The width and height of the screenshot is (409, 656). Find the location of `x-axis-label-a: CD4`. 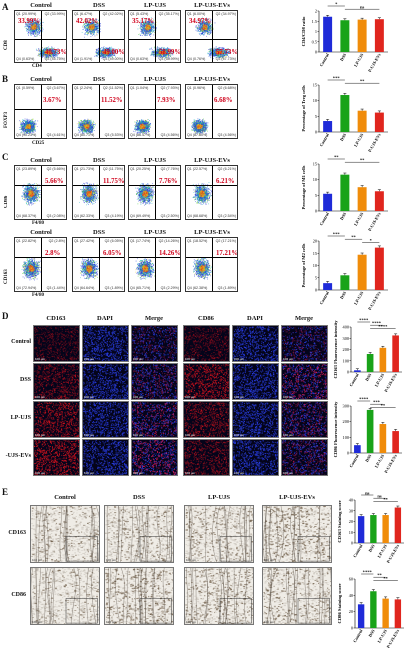

x-axis-label-a: CD4 is located at coordinates (37, 66).